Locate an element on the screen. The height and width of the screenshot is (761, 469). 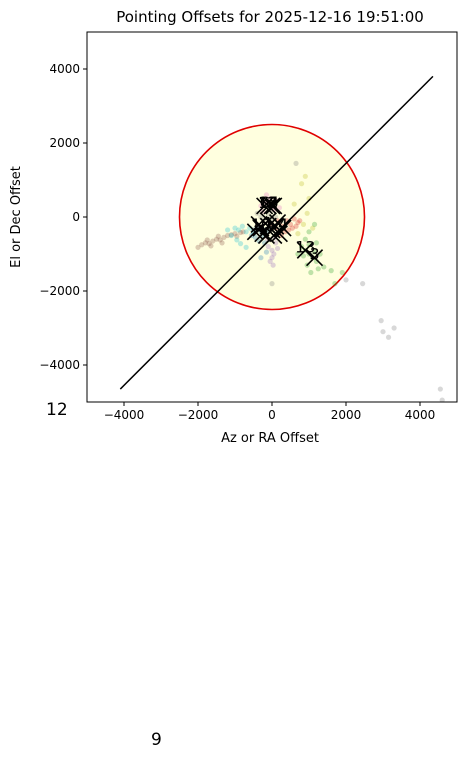
y-tick-label: 0 is located at coordinates (76, 217).